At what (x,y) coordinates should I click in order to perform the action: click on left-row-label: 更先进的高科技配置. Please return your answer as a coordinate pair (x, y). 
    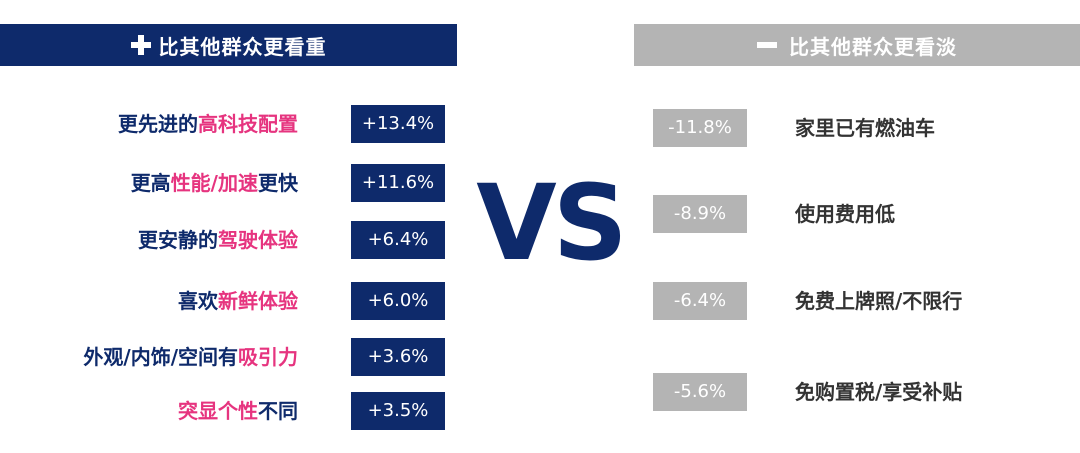
    Looking at the image, I should click on (208, 124).